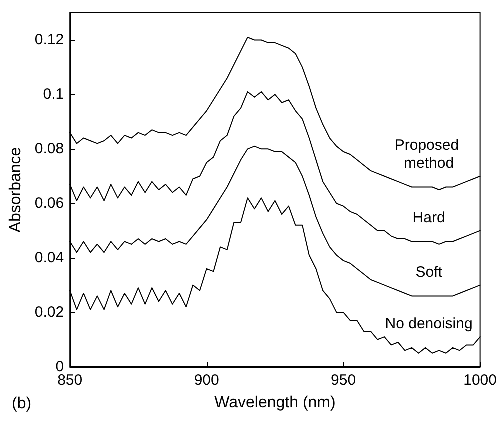 This screenshot has height=423, width=500. Describe the element at coordinates (49, 258) in the screenshot. I see `y-tick-label: 0.04` at that location.